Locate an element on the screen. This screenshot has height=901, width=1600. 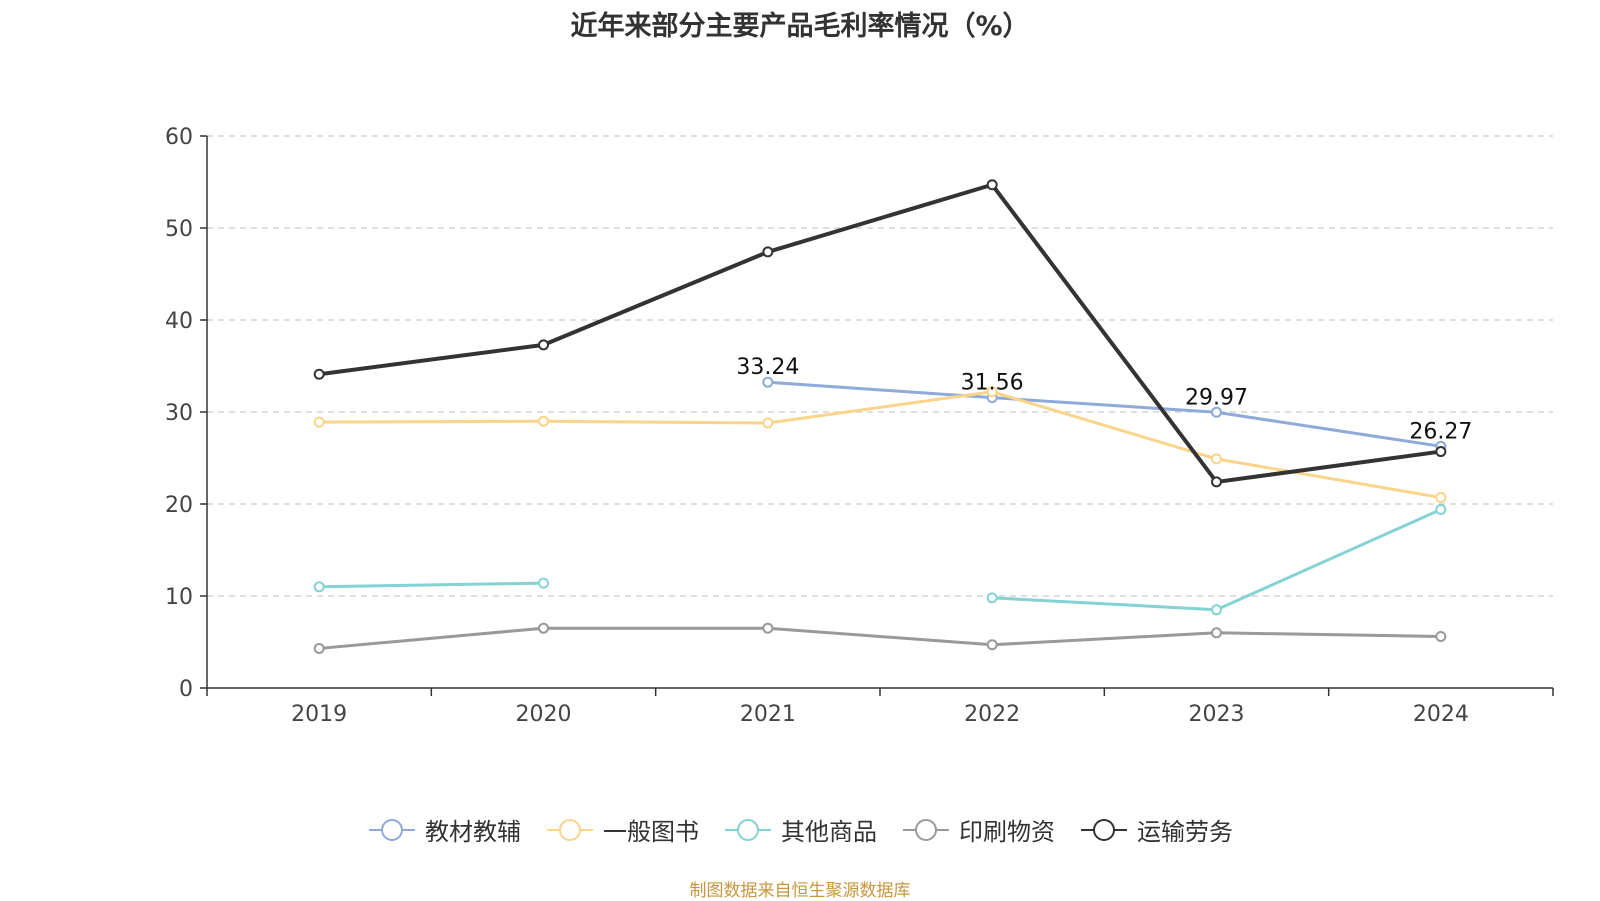
legend-label: 一般图书 is located at coordinates (651, 832).